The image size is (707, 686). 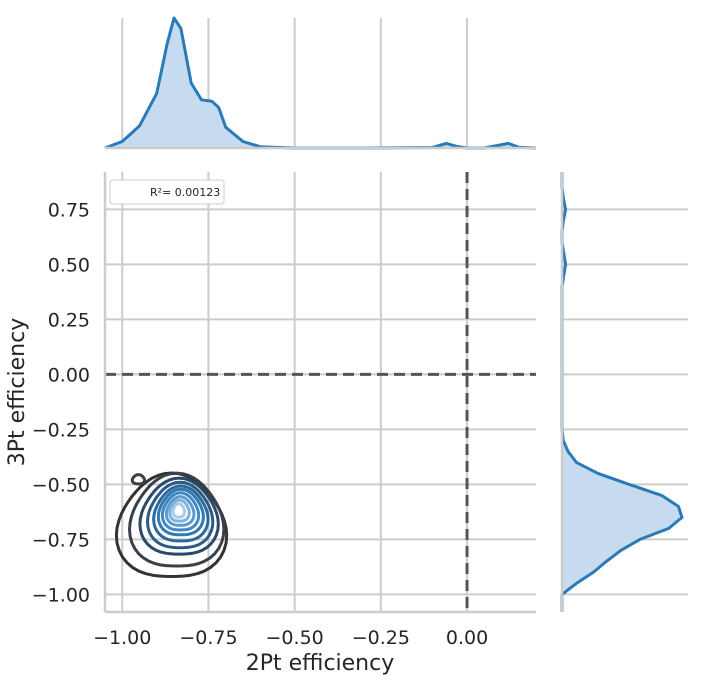 I want to click on x-tick-labels: −1.00 −0.75 −0.50 −0.25 0.00, so click(x=290, y=638).